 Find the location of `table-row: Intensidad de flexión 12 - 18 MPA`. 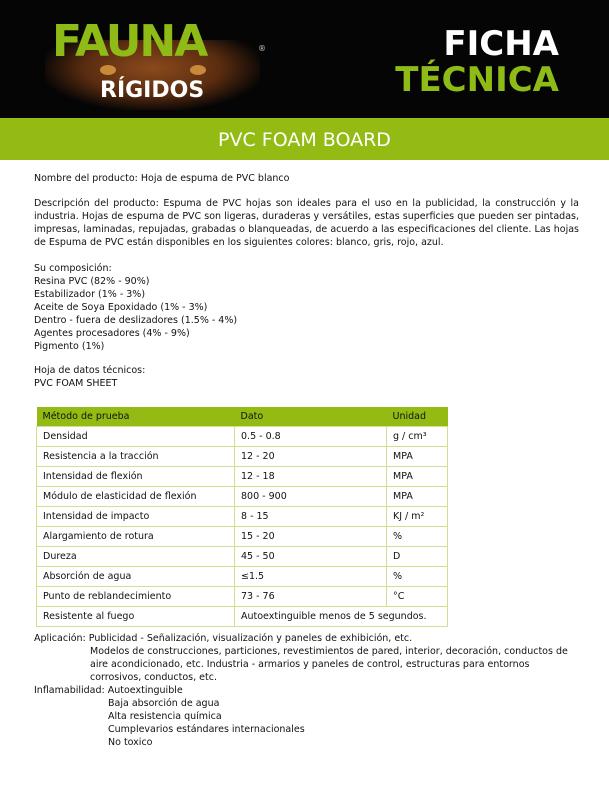

table-row: Intensidad de flexión 12 - 18 MPA is located at coordinates (242, 476).